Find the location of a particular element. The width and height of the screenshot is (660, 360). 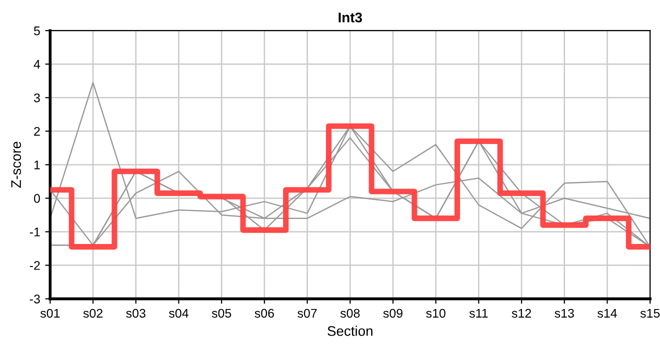

x-tick-label: s15 is located at coordinates (650, 313).